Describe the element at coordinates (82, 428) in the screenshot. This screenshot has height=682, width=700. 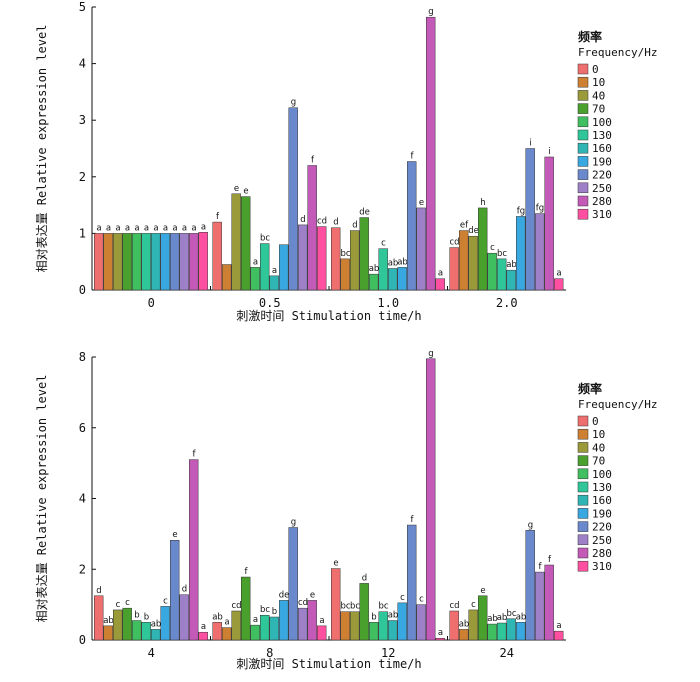
I see `y-tick-label: 6` at that location.